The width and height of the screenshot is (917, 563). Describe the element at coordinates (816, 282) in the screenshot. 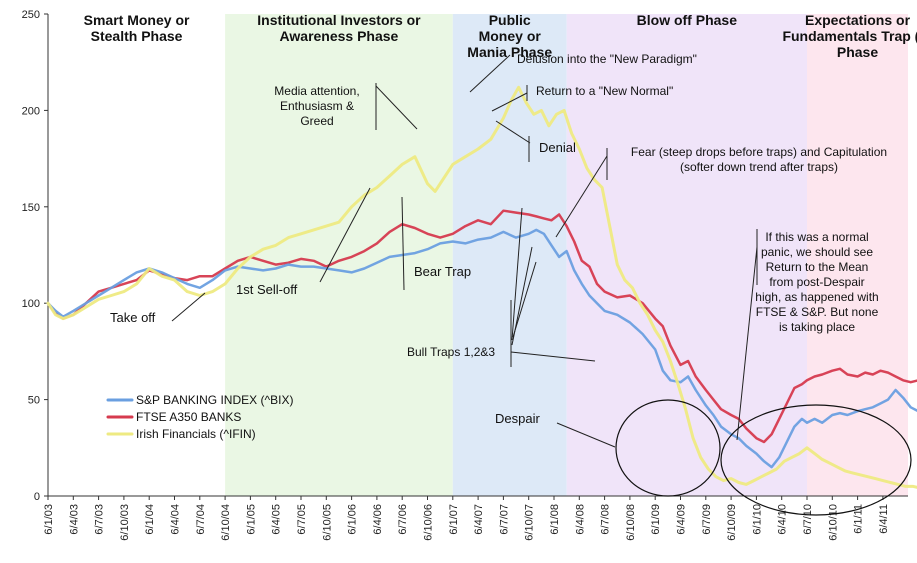

I see `annotation-normal-panic-4: from post-Despair` at that location.